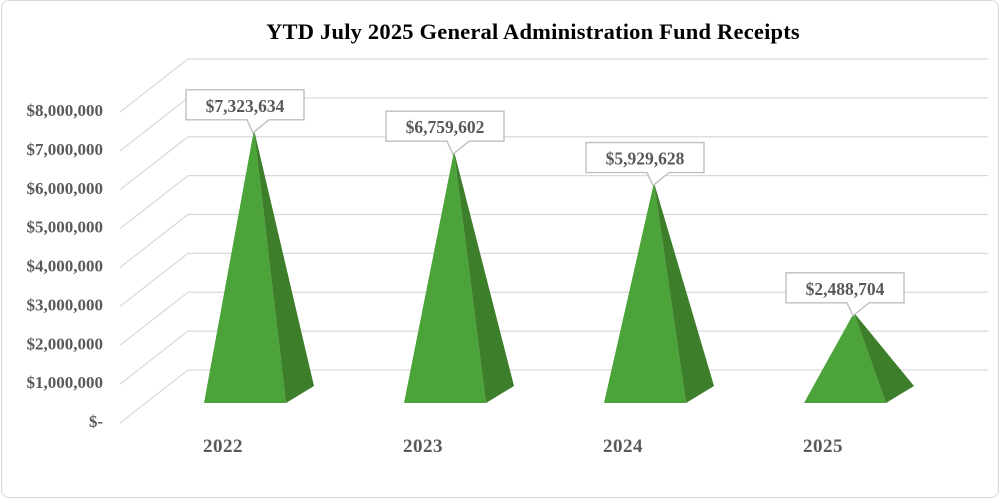  I want to click on data-label-callout-2024, so click(645, 164).